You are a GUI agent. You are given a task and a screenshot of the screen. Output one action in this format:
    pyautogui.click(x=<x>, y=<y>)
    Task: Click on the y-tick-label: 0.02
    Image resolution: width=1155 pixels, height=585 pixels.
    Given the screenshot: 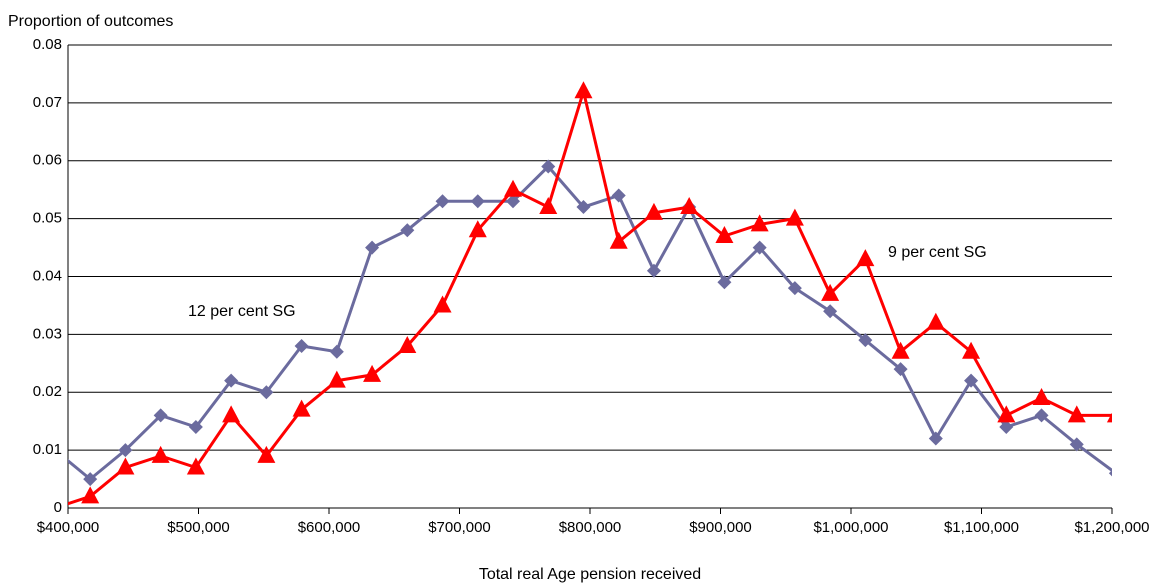 What is the action you would take?
    pyautogui.click(x=47, y=391)
    